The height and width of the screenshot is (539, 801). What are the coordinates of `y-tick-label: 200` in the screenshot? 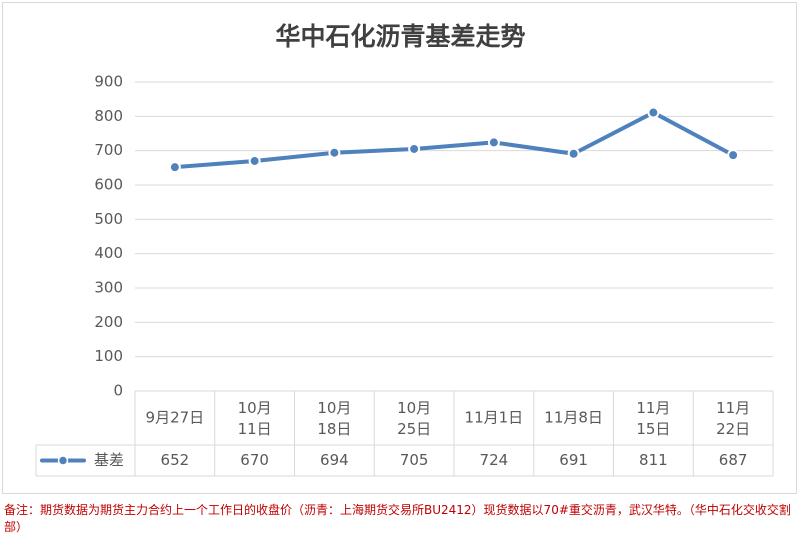 It's located at (108, 322).